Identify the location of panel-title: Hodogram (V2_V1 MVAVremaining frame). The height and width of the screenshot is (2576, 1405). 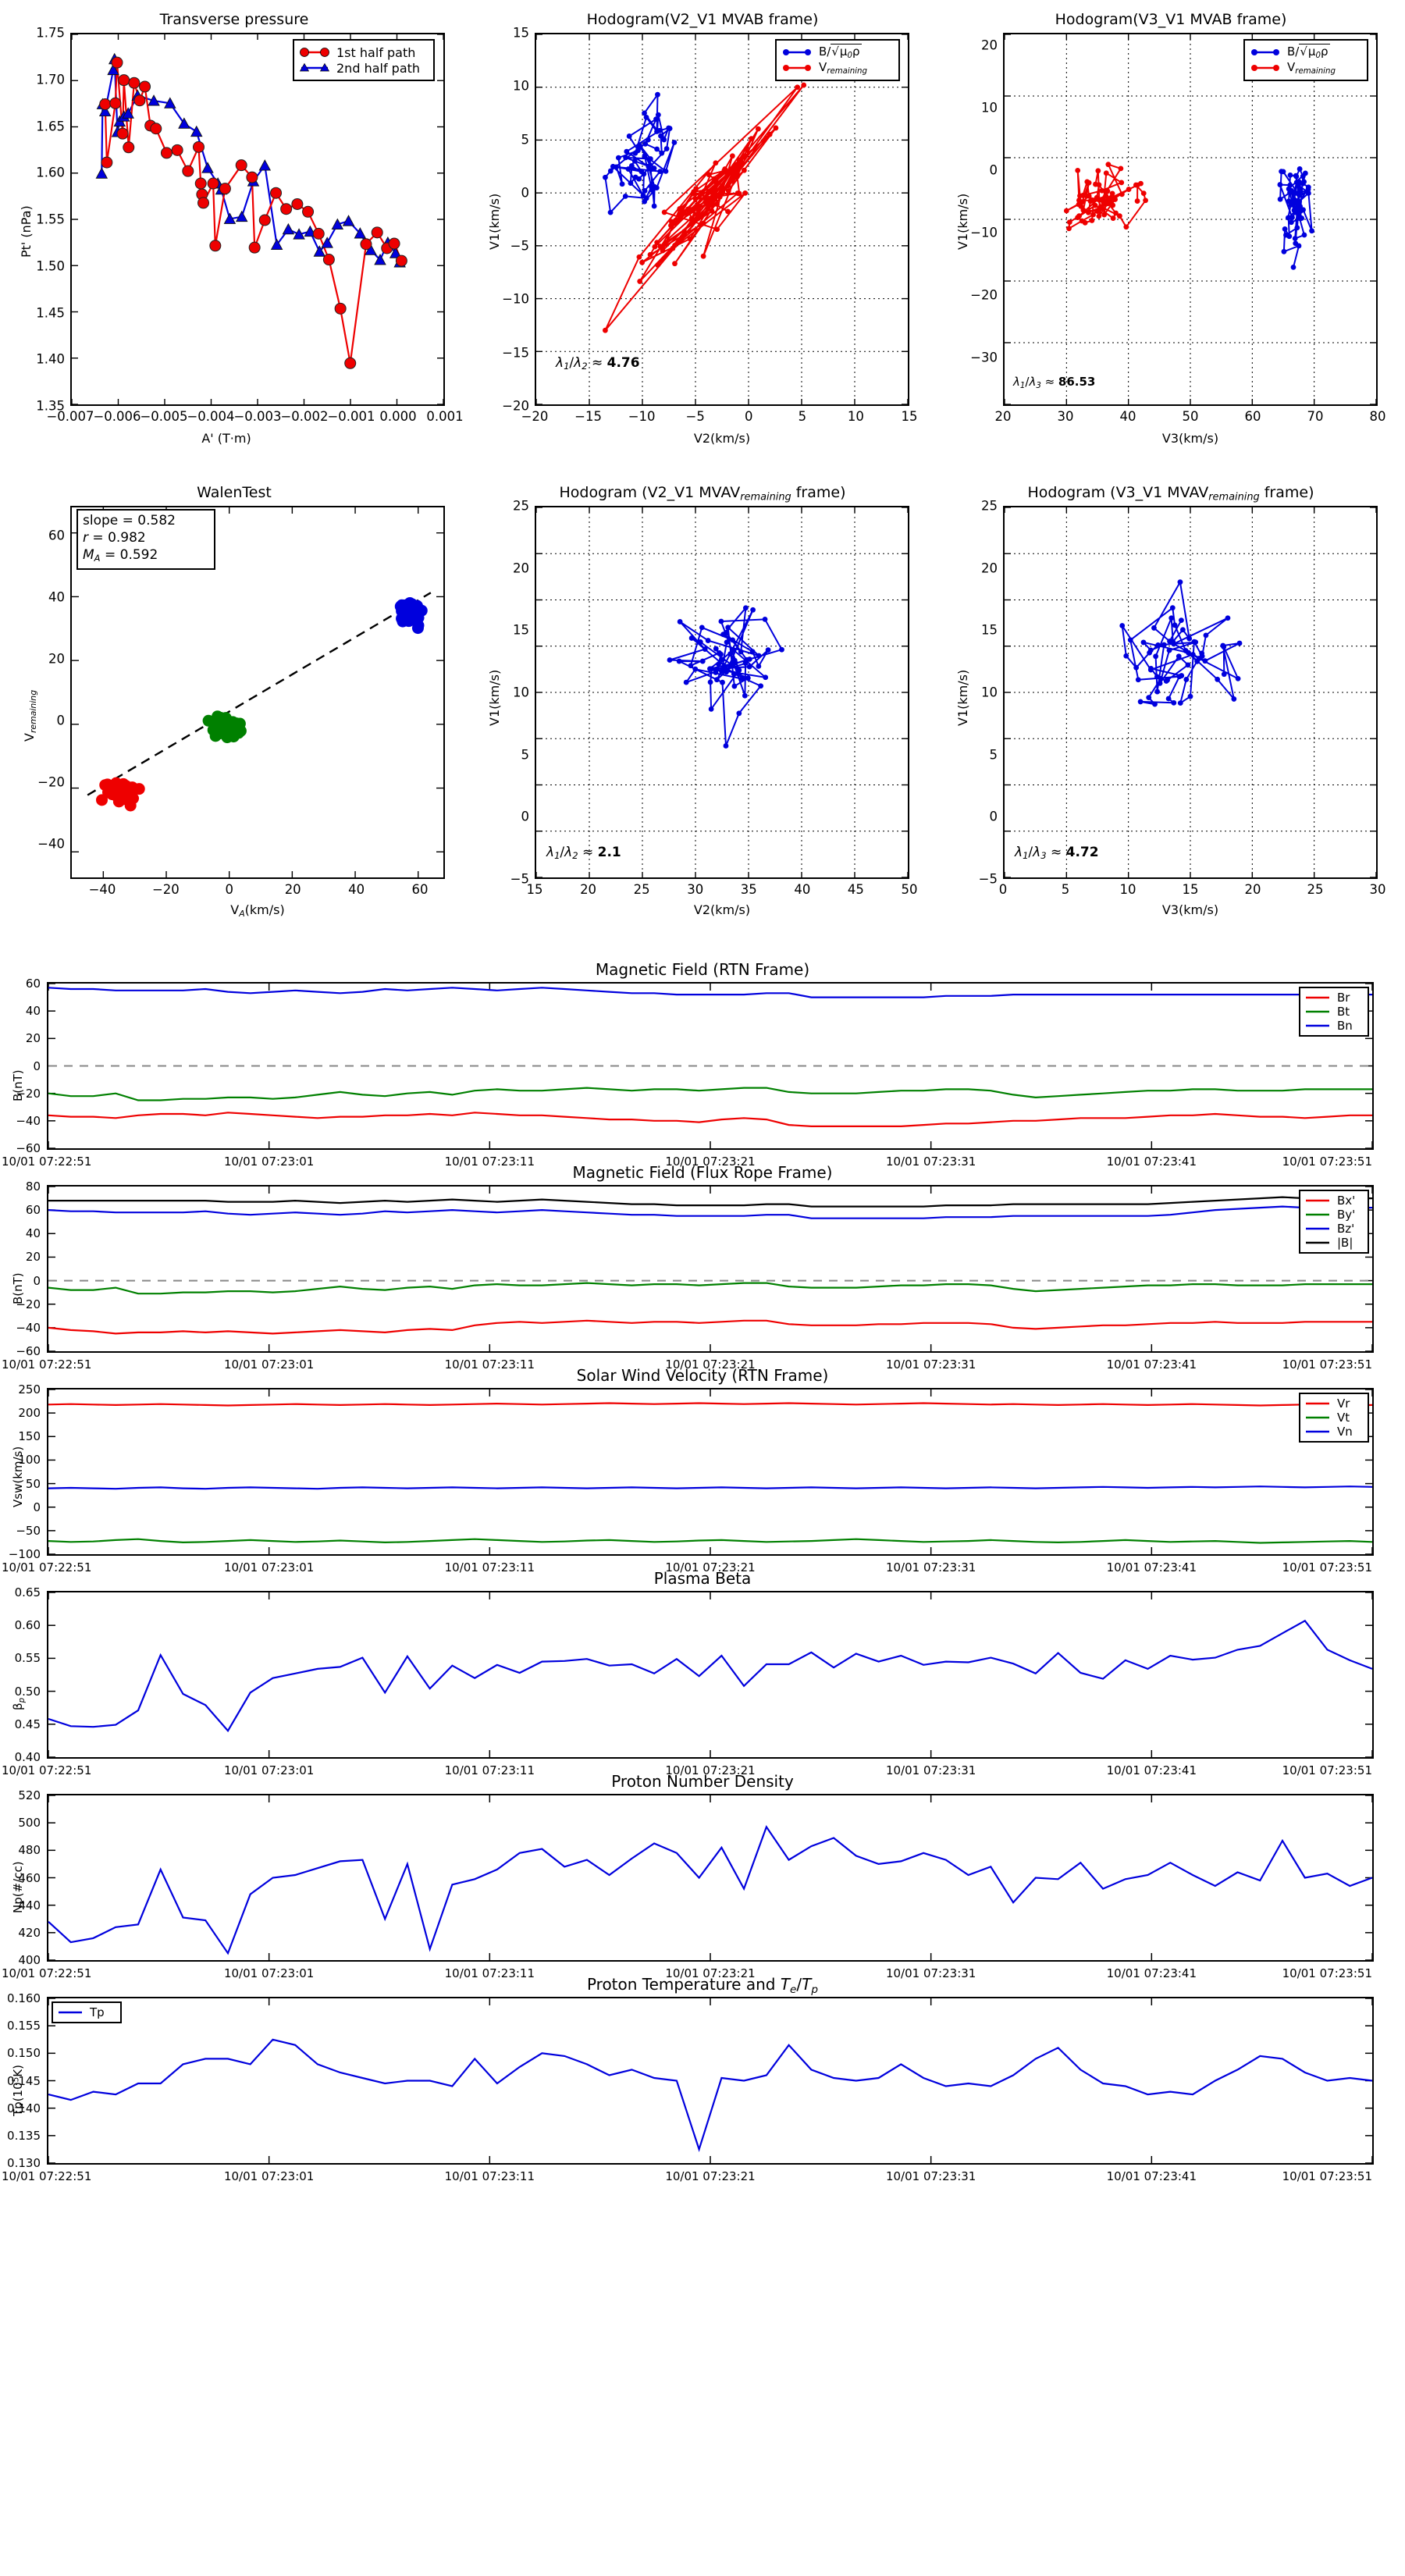
(703, 493).